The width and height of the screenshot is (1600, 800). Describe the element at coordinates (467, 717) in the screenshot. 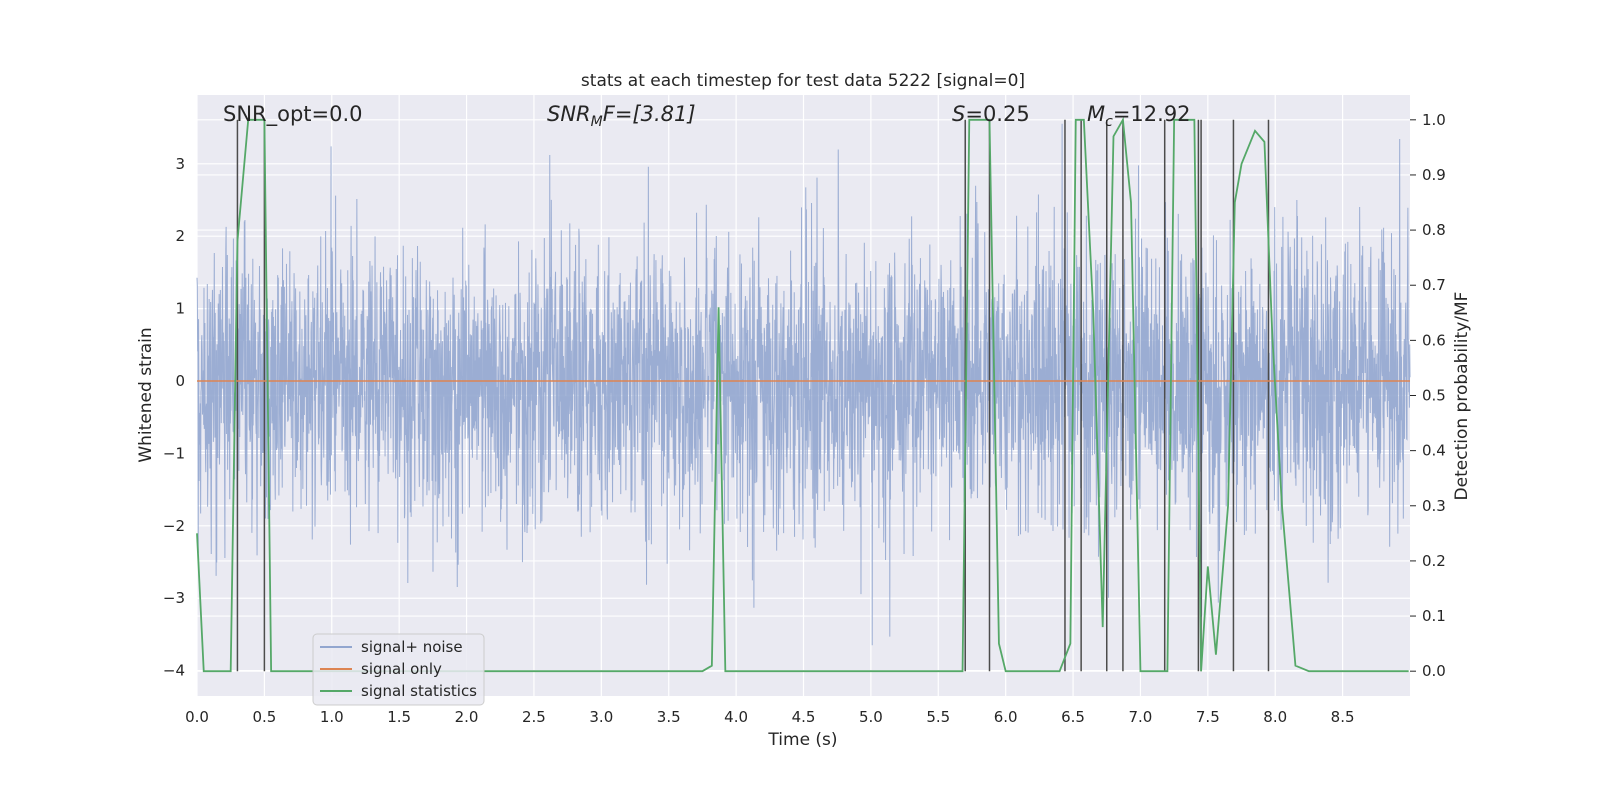

I see `x-tick-label: 2.0` at that location.